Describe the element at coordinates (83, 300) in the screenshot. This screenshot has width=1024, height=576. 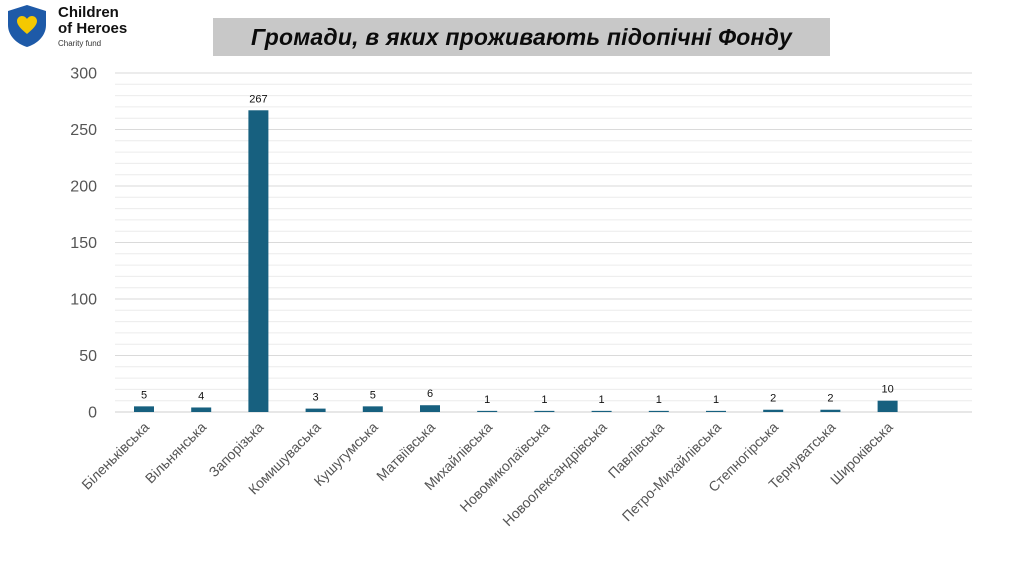
I see `y-tick-label: 100` at that location.